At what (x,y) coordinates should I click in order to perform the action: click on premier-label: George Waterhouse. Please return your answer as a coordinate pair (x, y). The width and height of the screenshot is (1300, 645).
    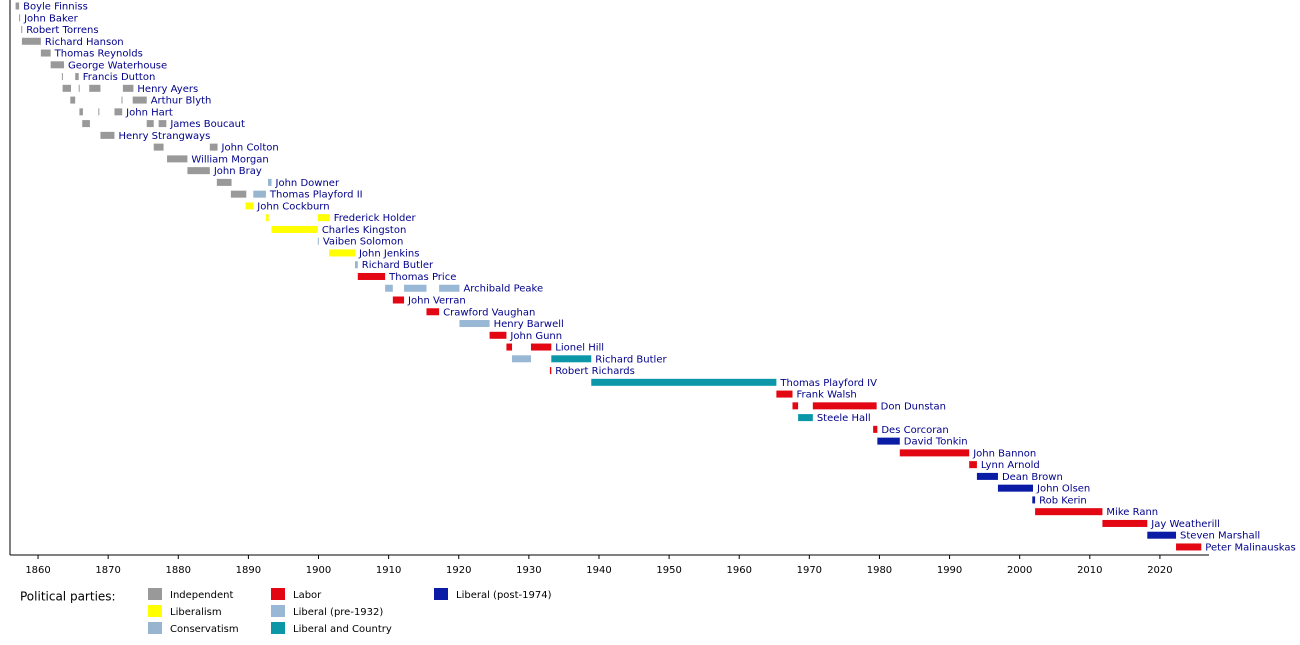
    Looking at the image, I should click on (117, 65).